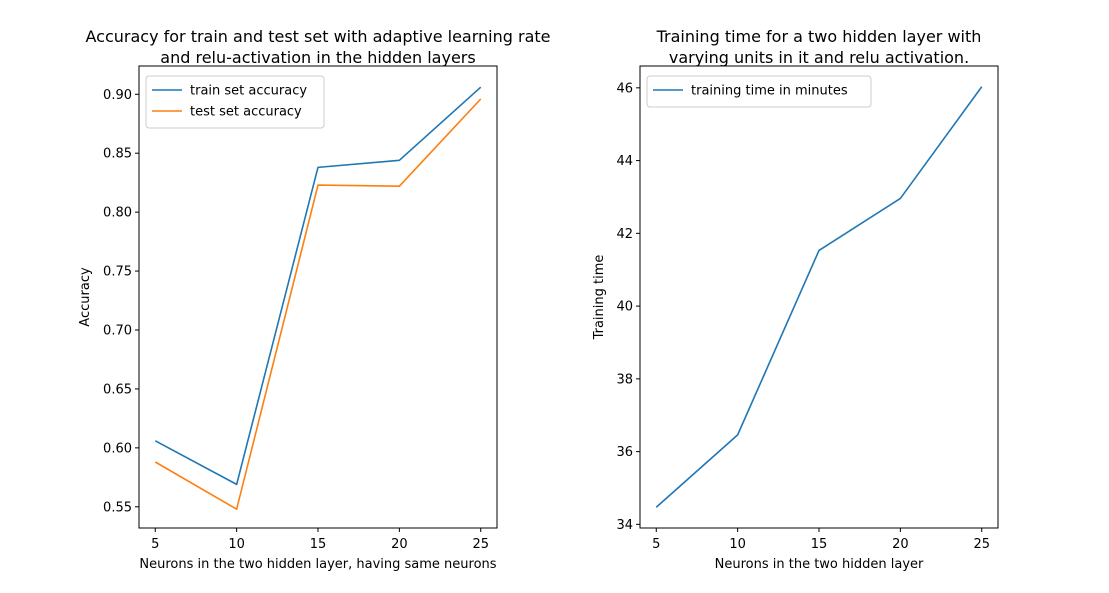  Describe the element at coordinates (117, 331) in the screenshot. I see `y-tick-label: 0.70` at that location.